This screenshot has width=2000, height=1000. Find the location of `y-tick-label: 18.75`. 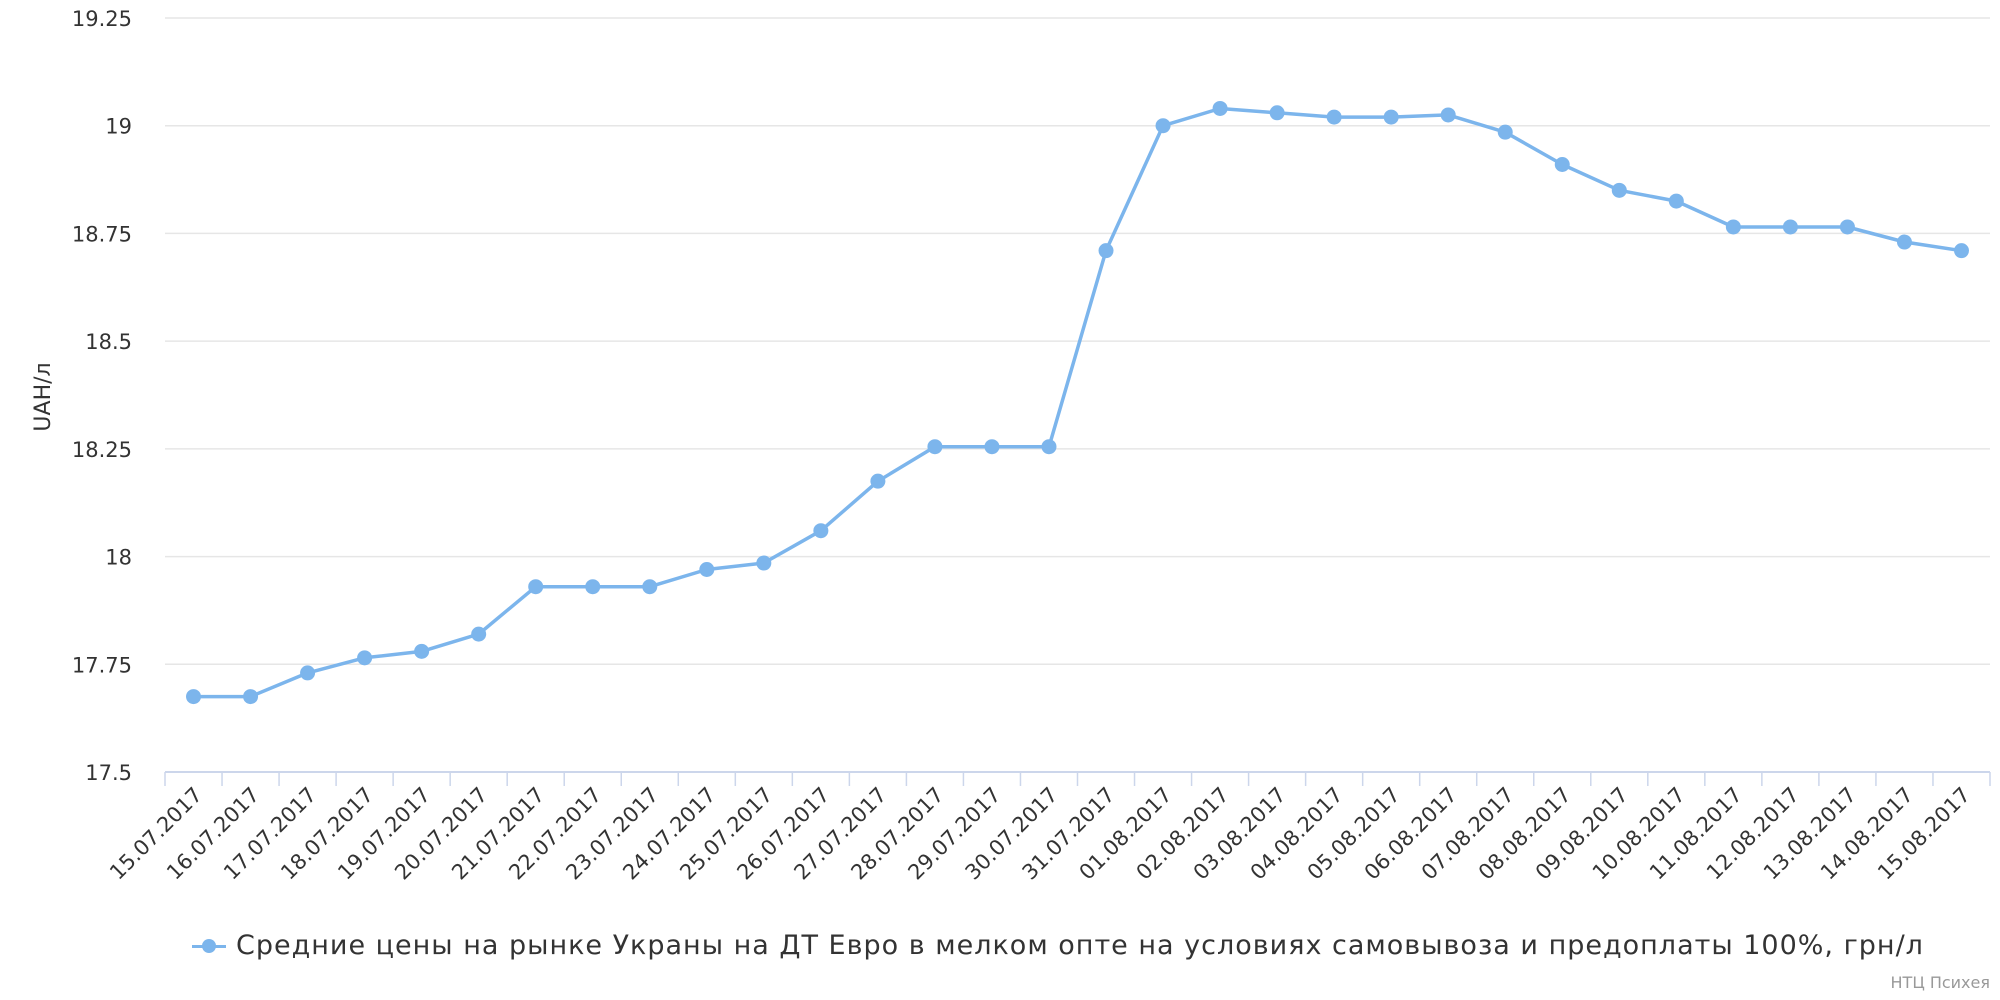

y-tick-label: 18.75 is located at coordinates (102, 234).